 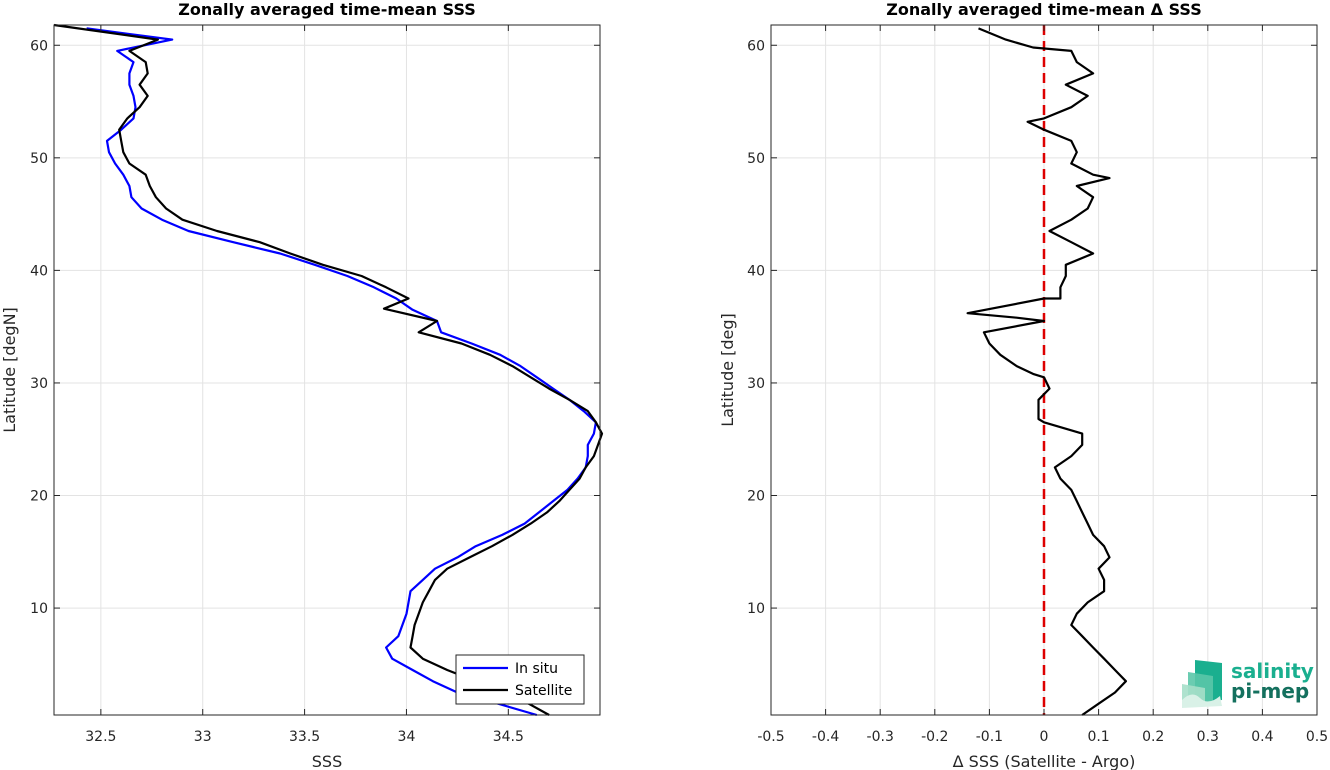 I want to click on x-tick-label: 34, so click(x=407, y=737).